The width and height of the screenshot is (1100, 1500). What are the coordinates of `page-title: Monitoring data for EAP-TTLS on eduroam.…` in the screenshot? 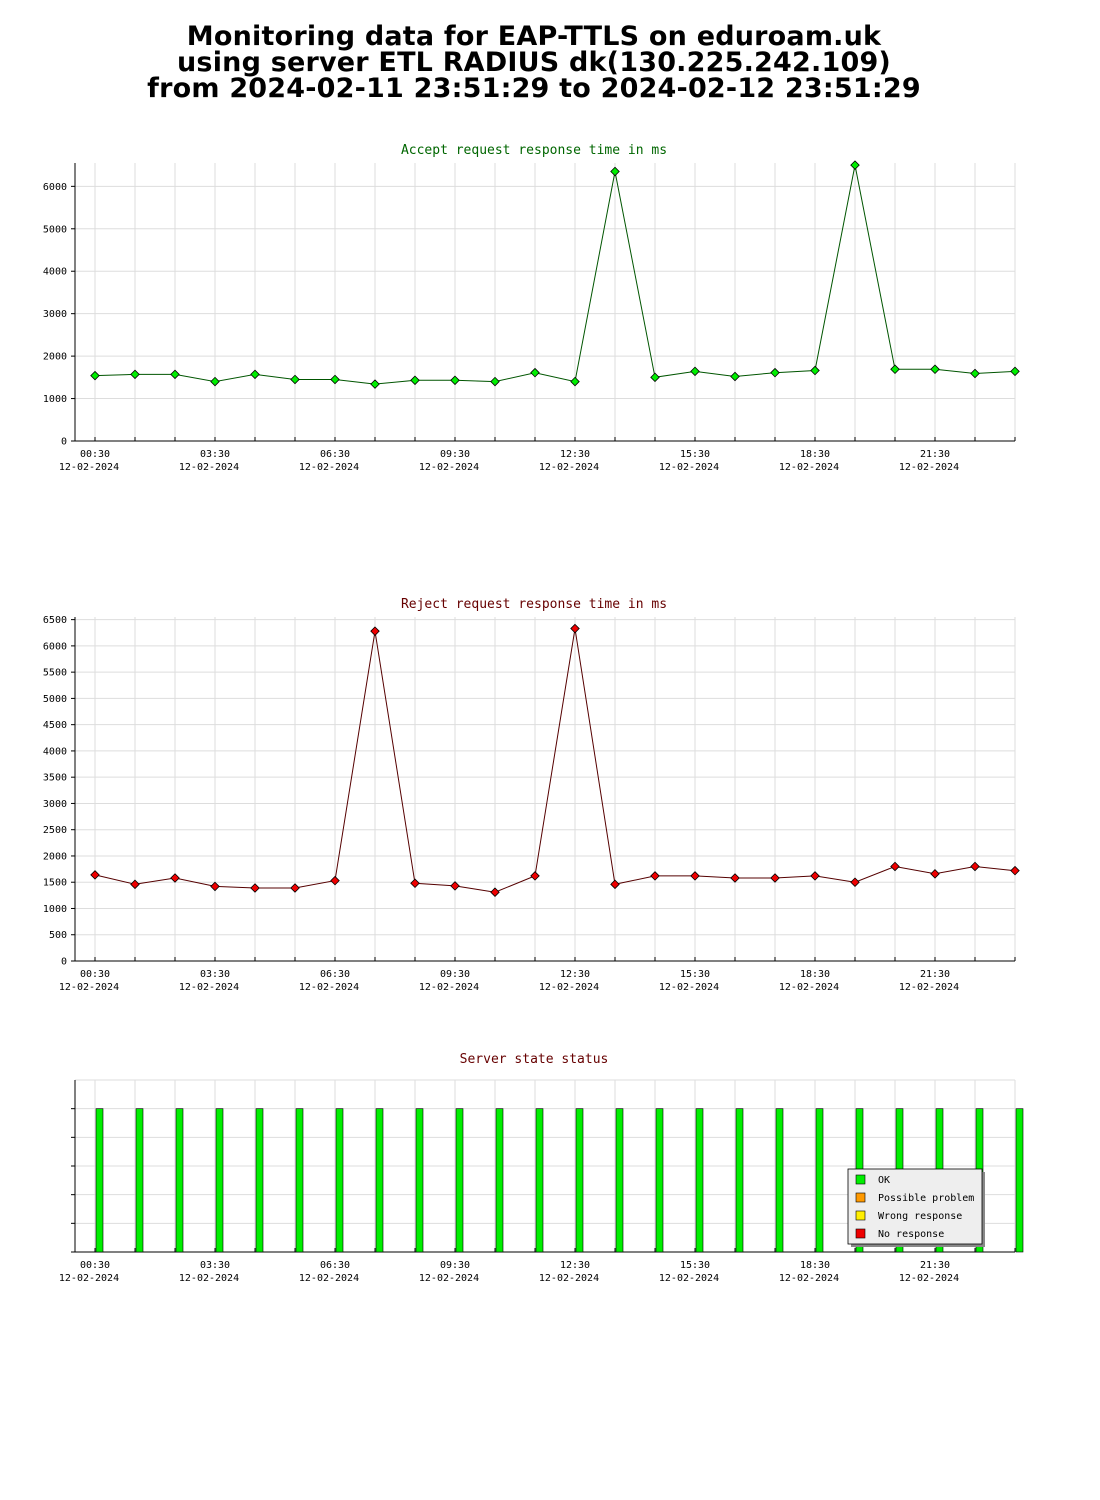 It's located at (534, 63).